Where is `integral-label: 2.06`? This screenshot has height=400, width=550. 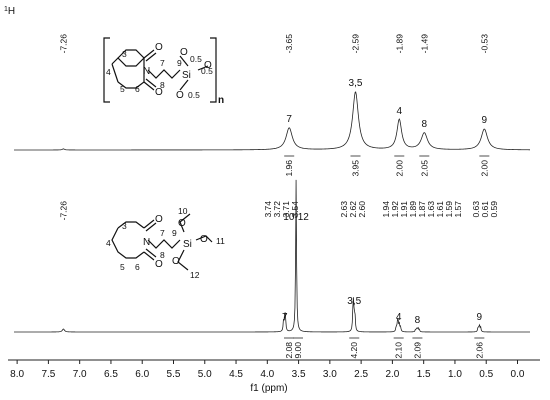
integral-label: 2.06 is located at coordinates (479, 350).